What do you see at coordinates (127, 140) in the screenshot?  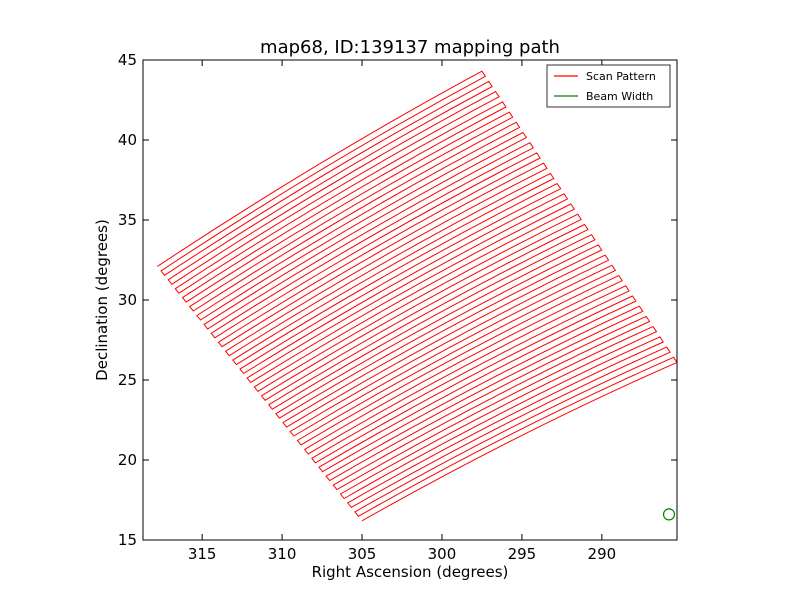 I see `y-tick-label: 40` at bounding box center [127, 140].